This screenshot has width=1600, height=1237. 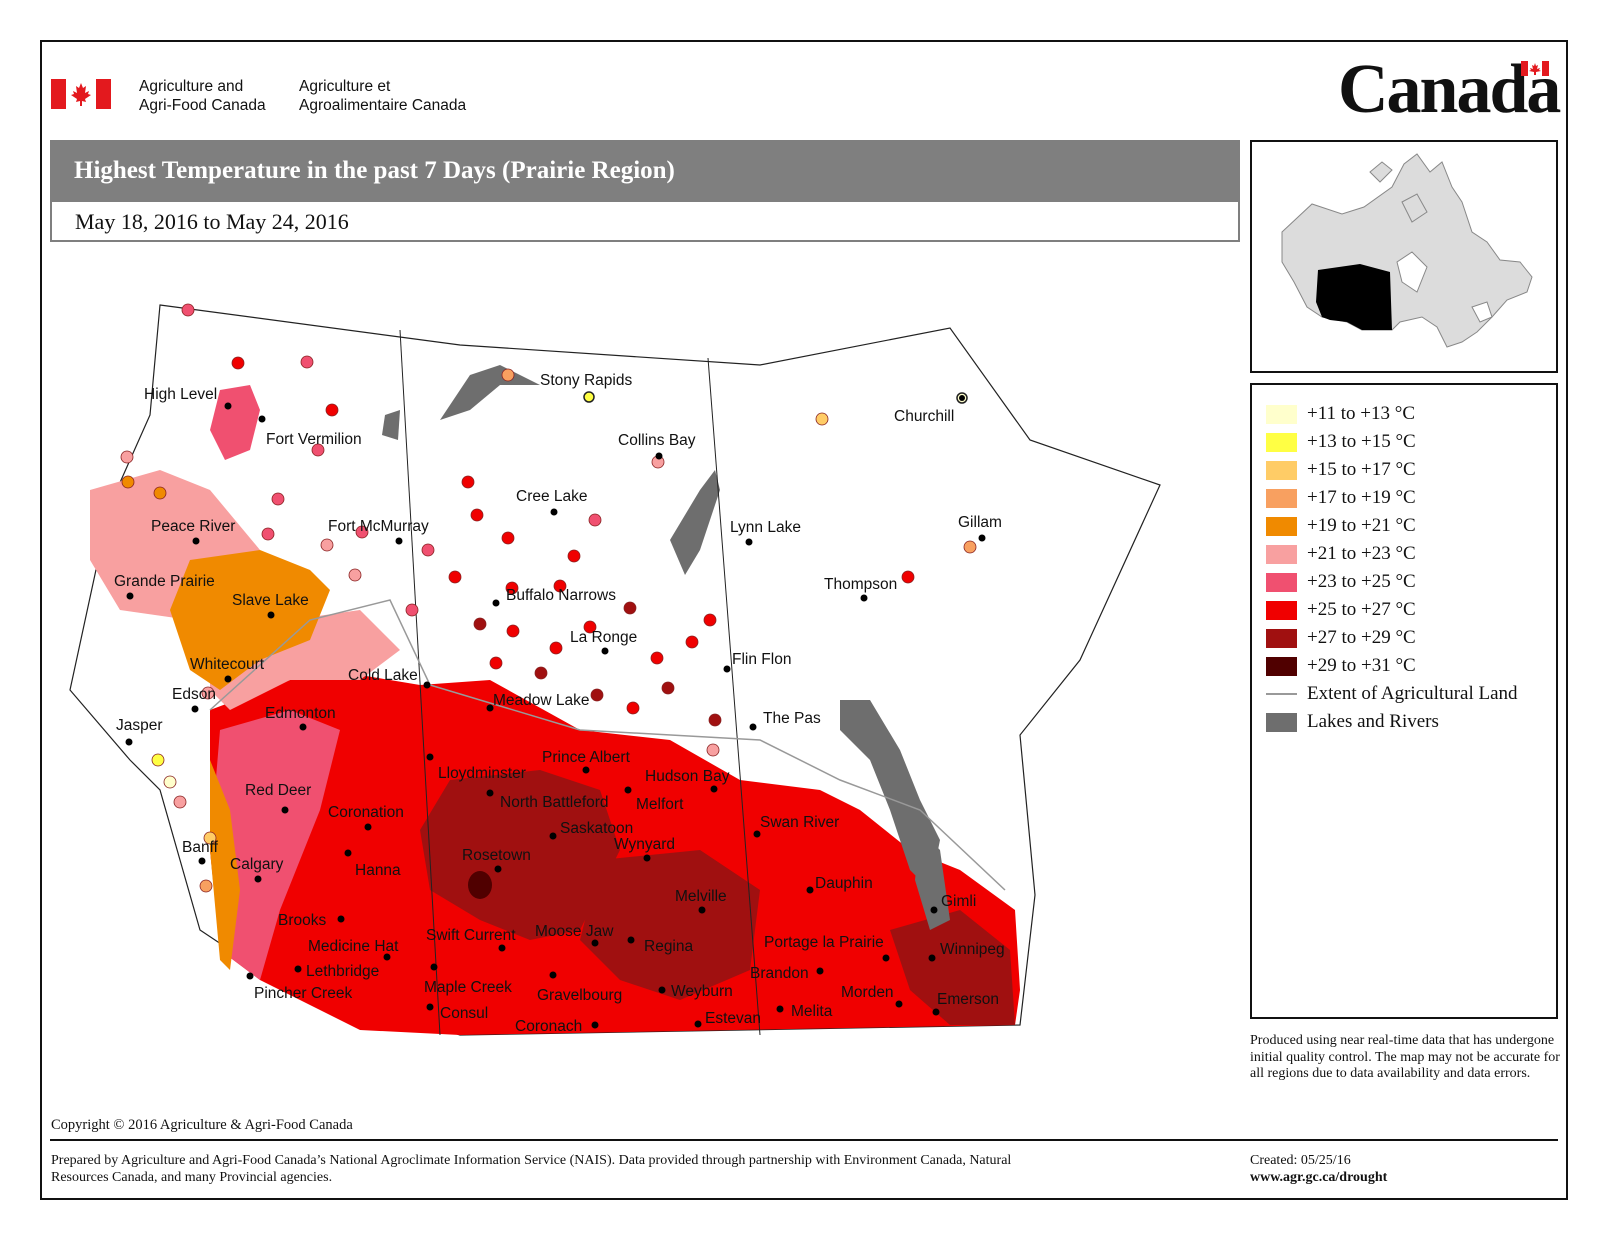 I want to click on heat-zone-19-21-foothills, so click(x=225, y=865).